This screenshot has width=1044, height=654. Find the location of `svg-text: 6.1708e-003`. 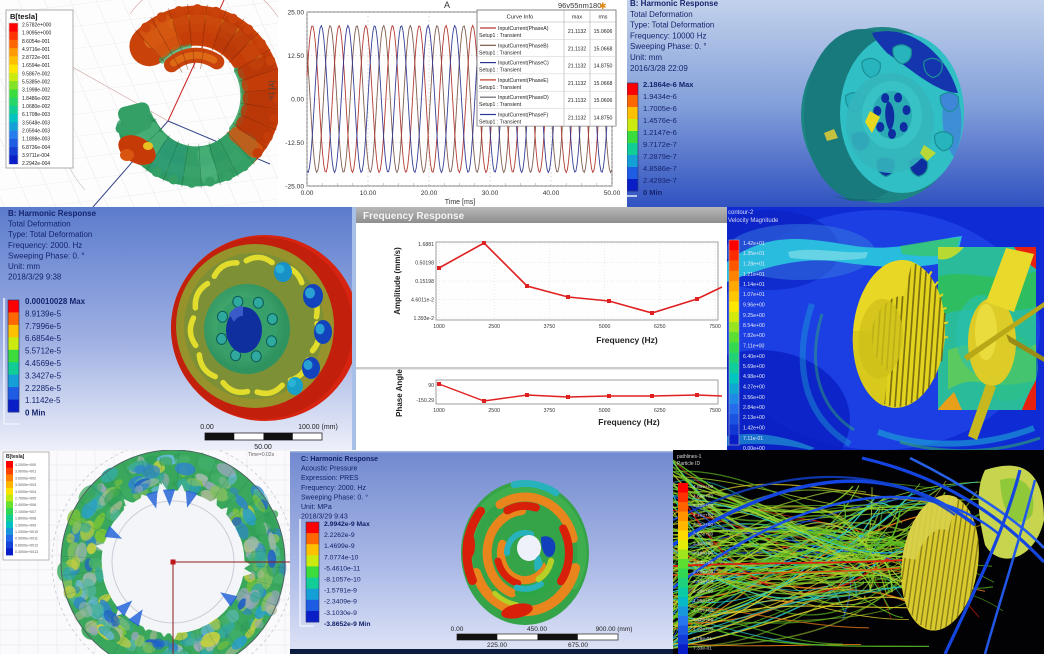

svg-text: 6.1708e-003 is located at coordinates (36, 115).